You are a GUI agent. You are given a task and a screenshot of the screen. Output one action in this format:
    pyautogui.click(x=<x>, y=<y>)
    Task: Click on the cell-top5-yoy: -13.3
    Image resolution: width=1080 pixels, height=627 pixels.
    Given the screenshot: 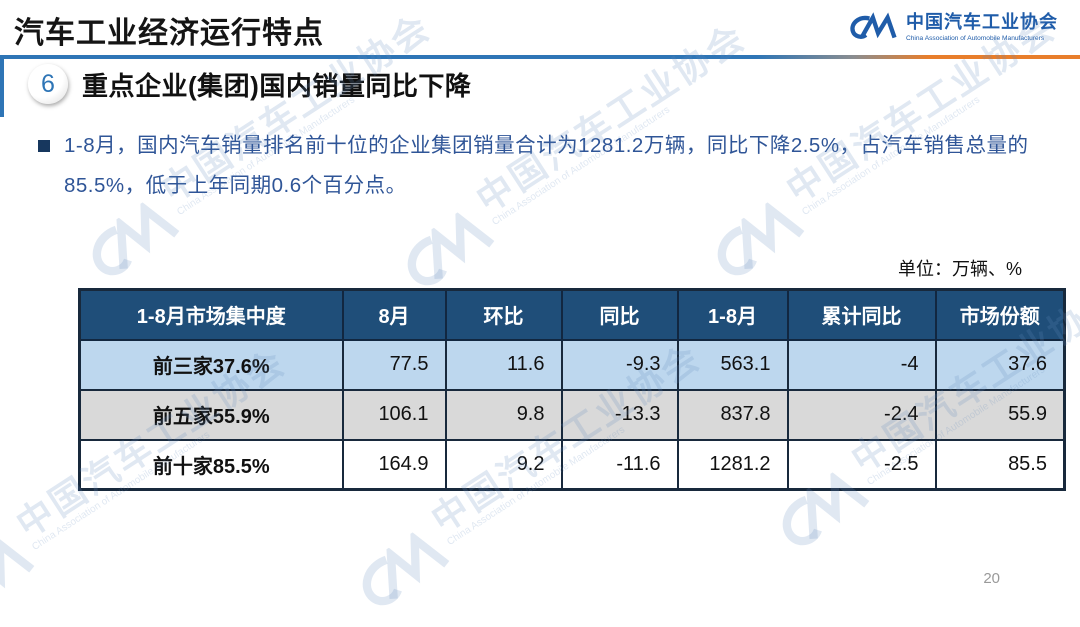 What is the action you would take?
    pyautogui.click(x=619, y=414)
    